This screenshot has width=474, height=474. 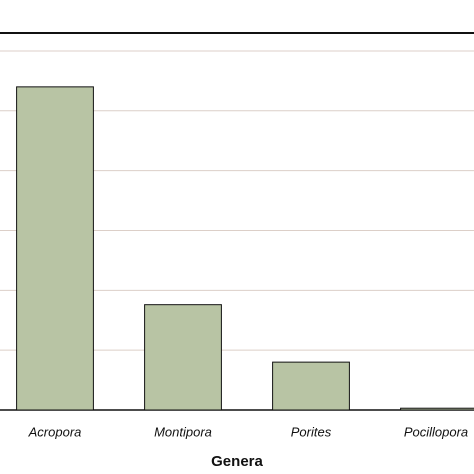 What do you see at coordinates (55, 431) in the screenshot?
I see `x-tick-label: Acropora` at bounding box center [55, 431].